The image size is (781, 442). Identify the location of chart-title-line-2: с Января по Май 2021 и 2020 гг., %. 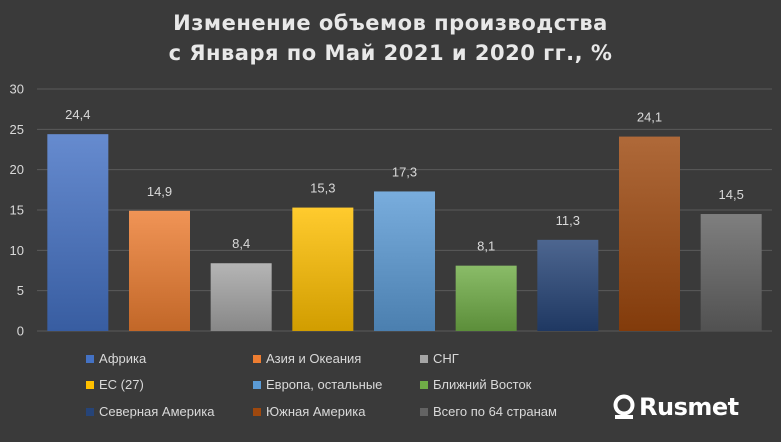
(390, 53).